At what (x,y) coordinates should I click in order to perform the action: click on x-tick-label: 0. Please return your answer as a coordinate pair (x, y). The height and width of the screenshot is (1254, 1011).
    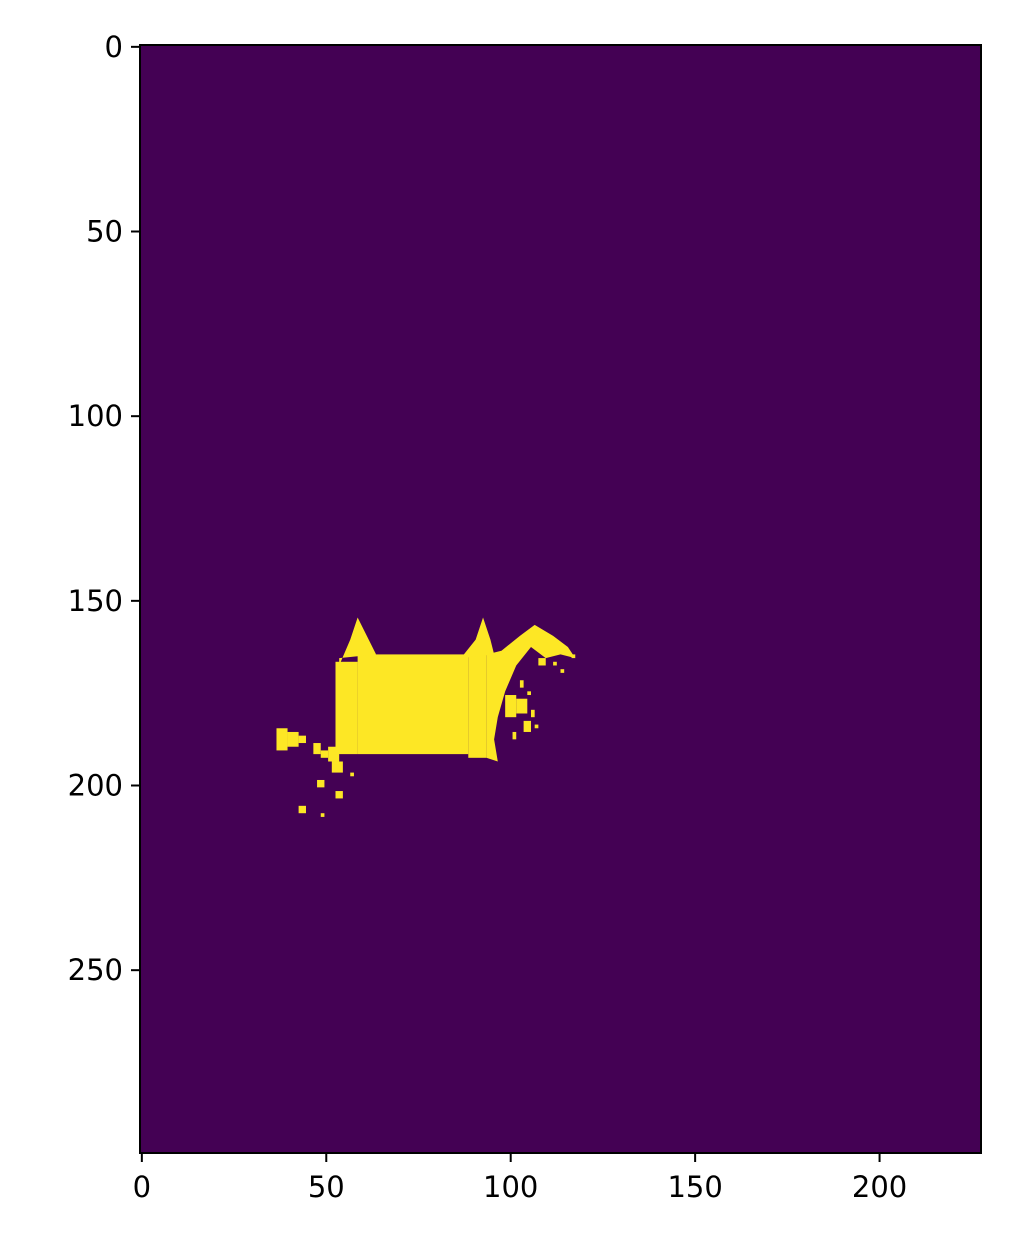
    Looking at the image, I should click on (142, 1187).